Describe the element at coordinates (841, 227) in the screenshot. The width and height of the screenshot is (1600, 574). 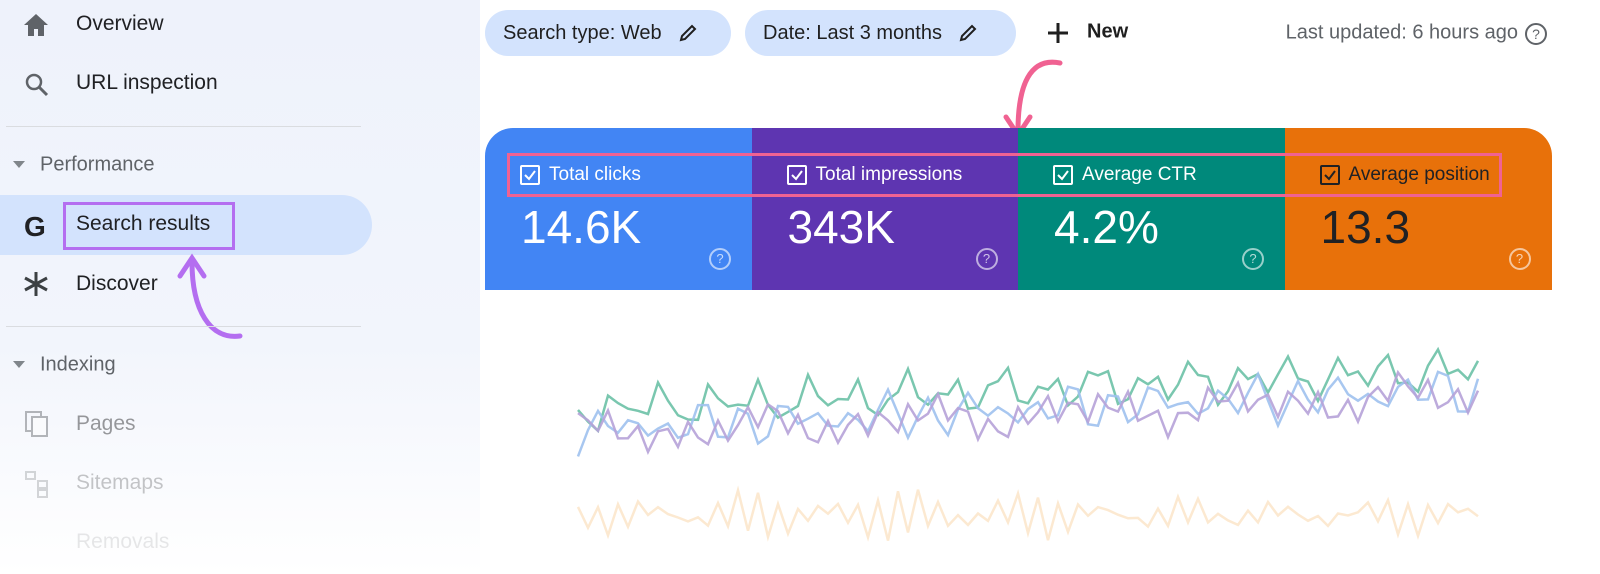
I see `metric-value: 343K` at that location.